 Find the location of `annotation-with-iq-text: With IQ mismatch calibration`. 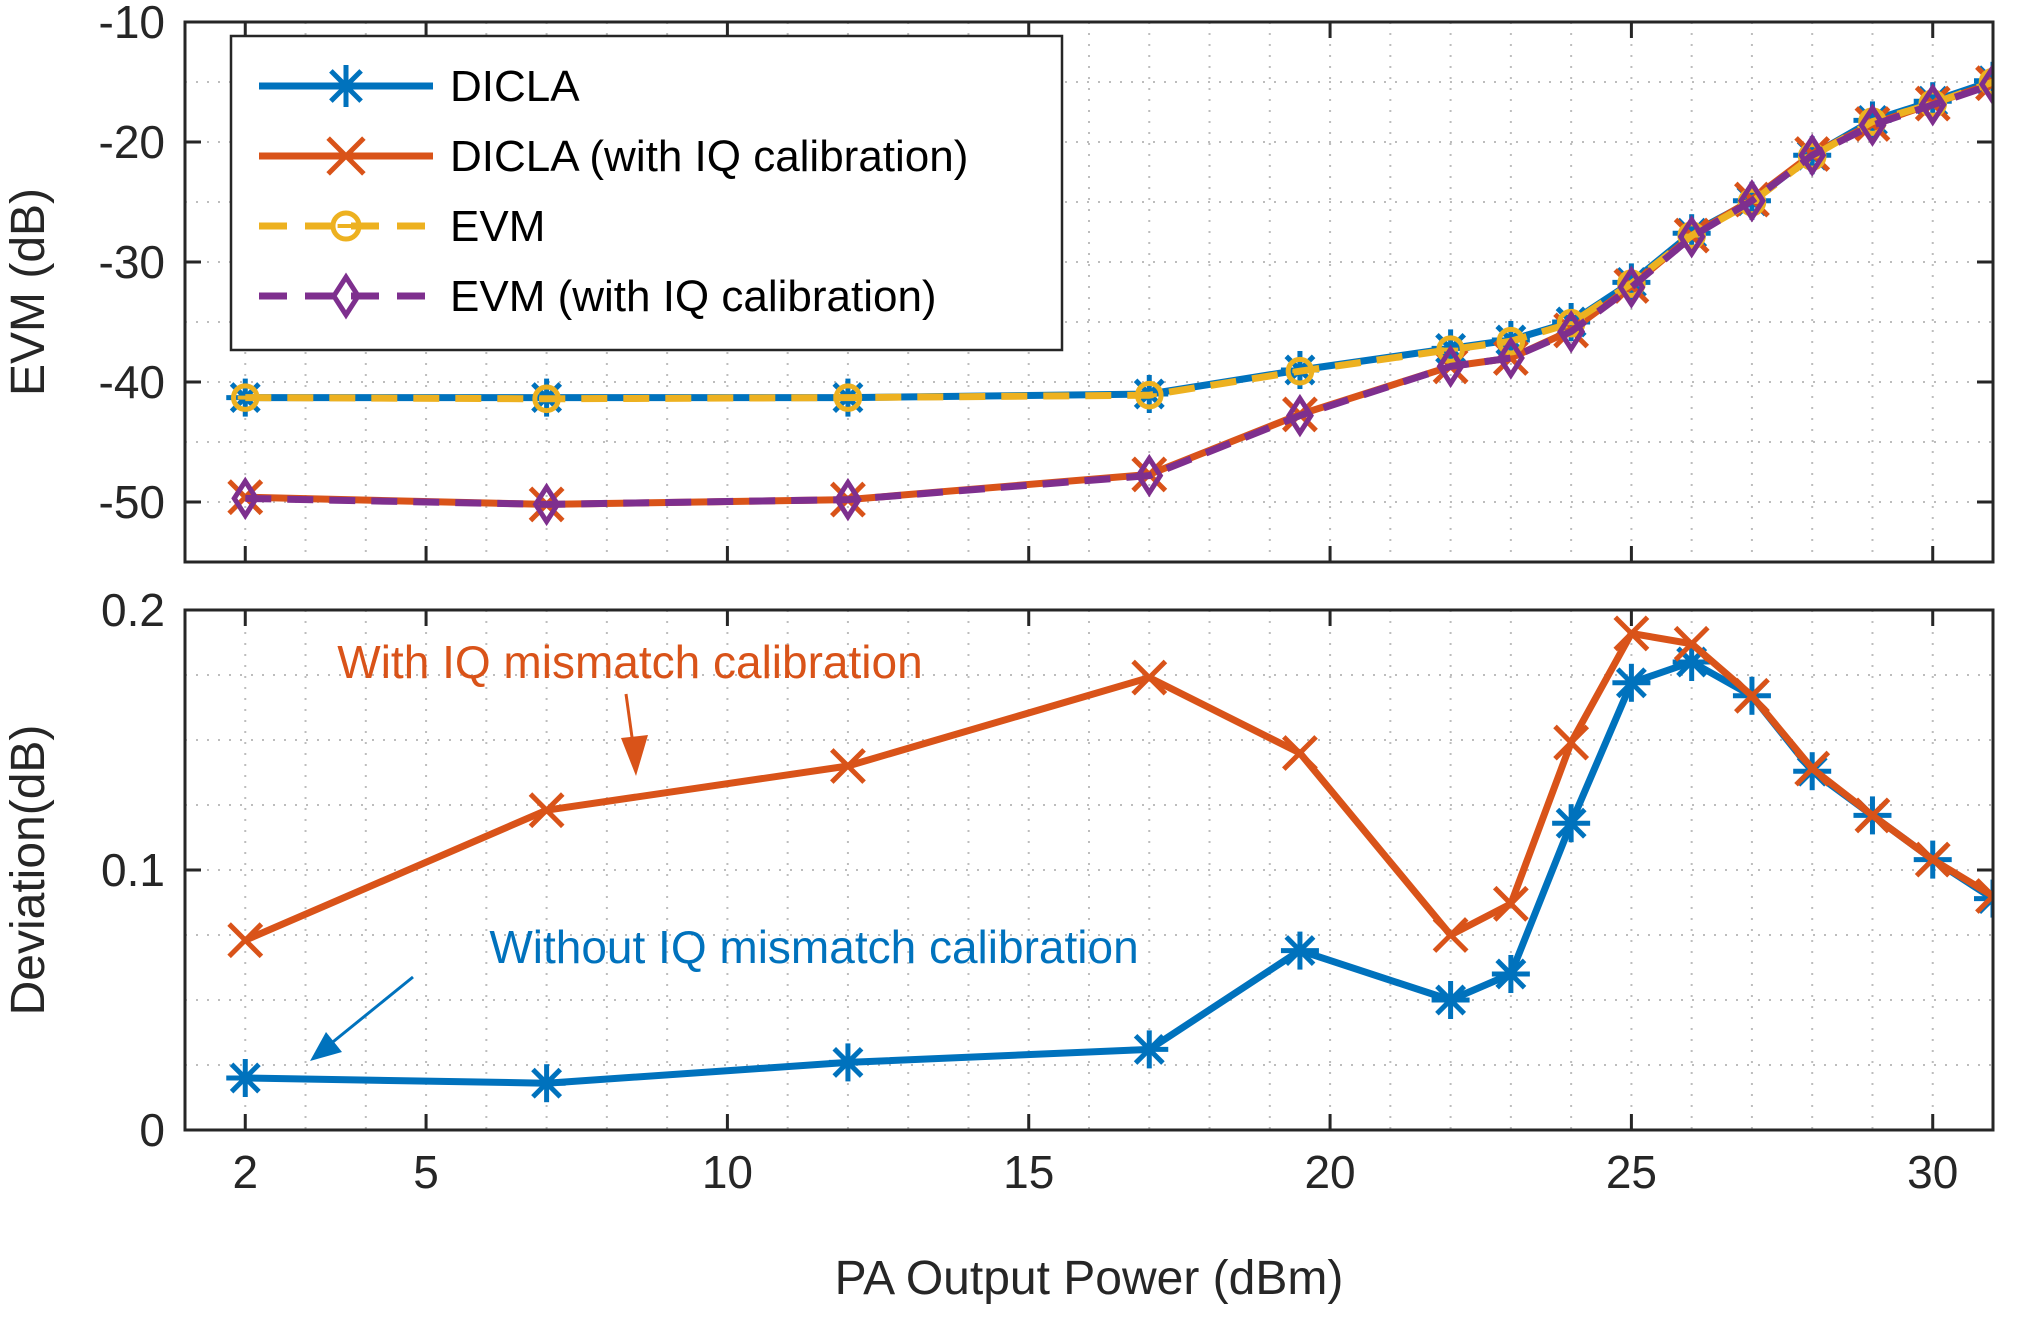

annotation-with-iq-text: With IQ mismatch calibration is located at coordinates (629, 662).